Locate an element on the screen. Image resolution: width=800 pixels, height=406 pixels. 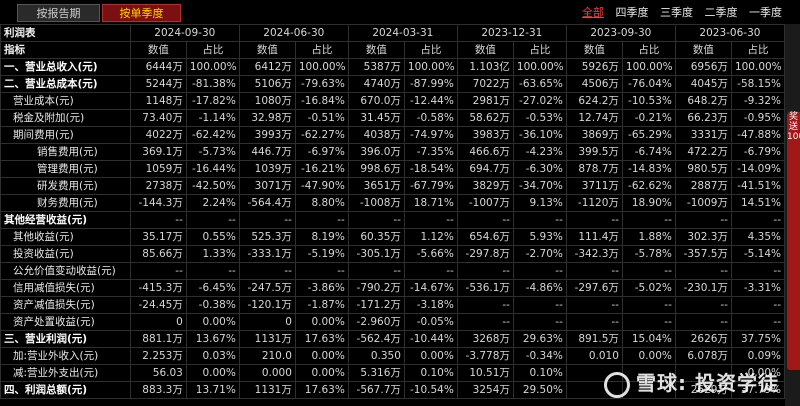
value-header: 数值 is located at coordinates (594, 50).